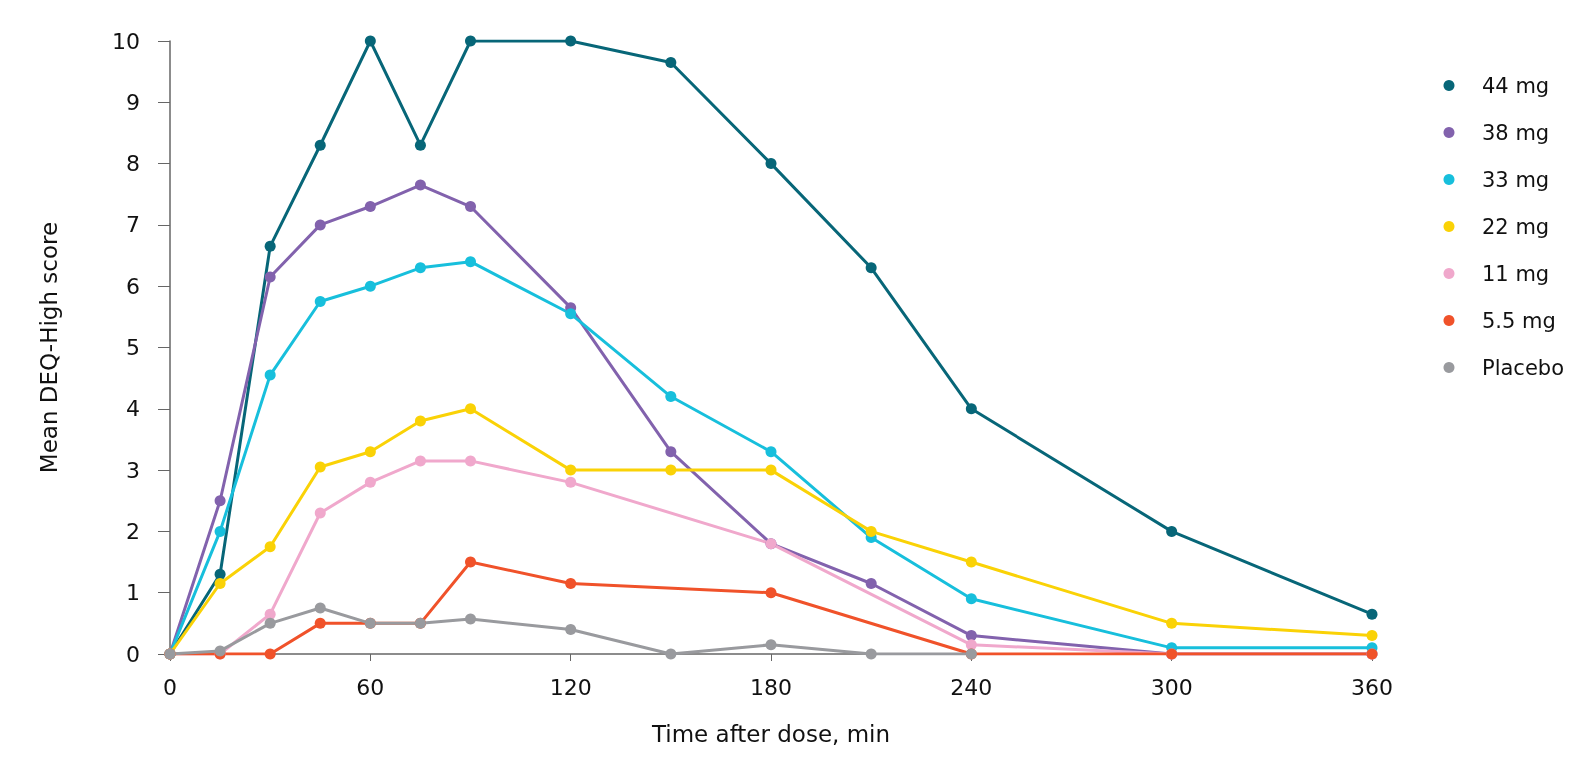 The width and height of the screenshot is (1579, 772). I want to click on x-tick-label: 360, so click(1372, 687).